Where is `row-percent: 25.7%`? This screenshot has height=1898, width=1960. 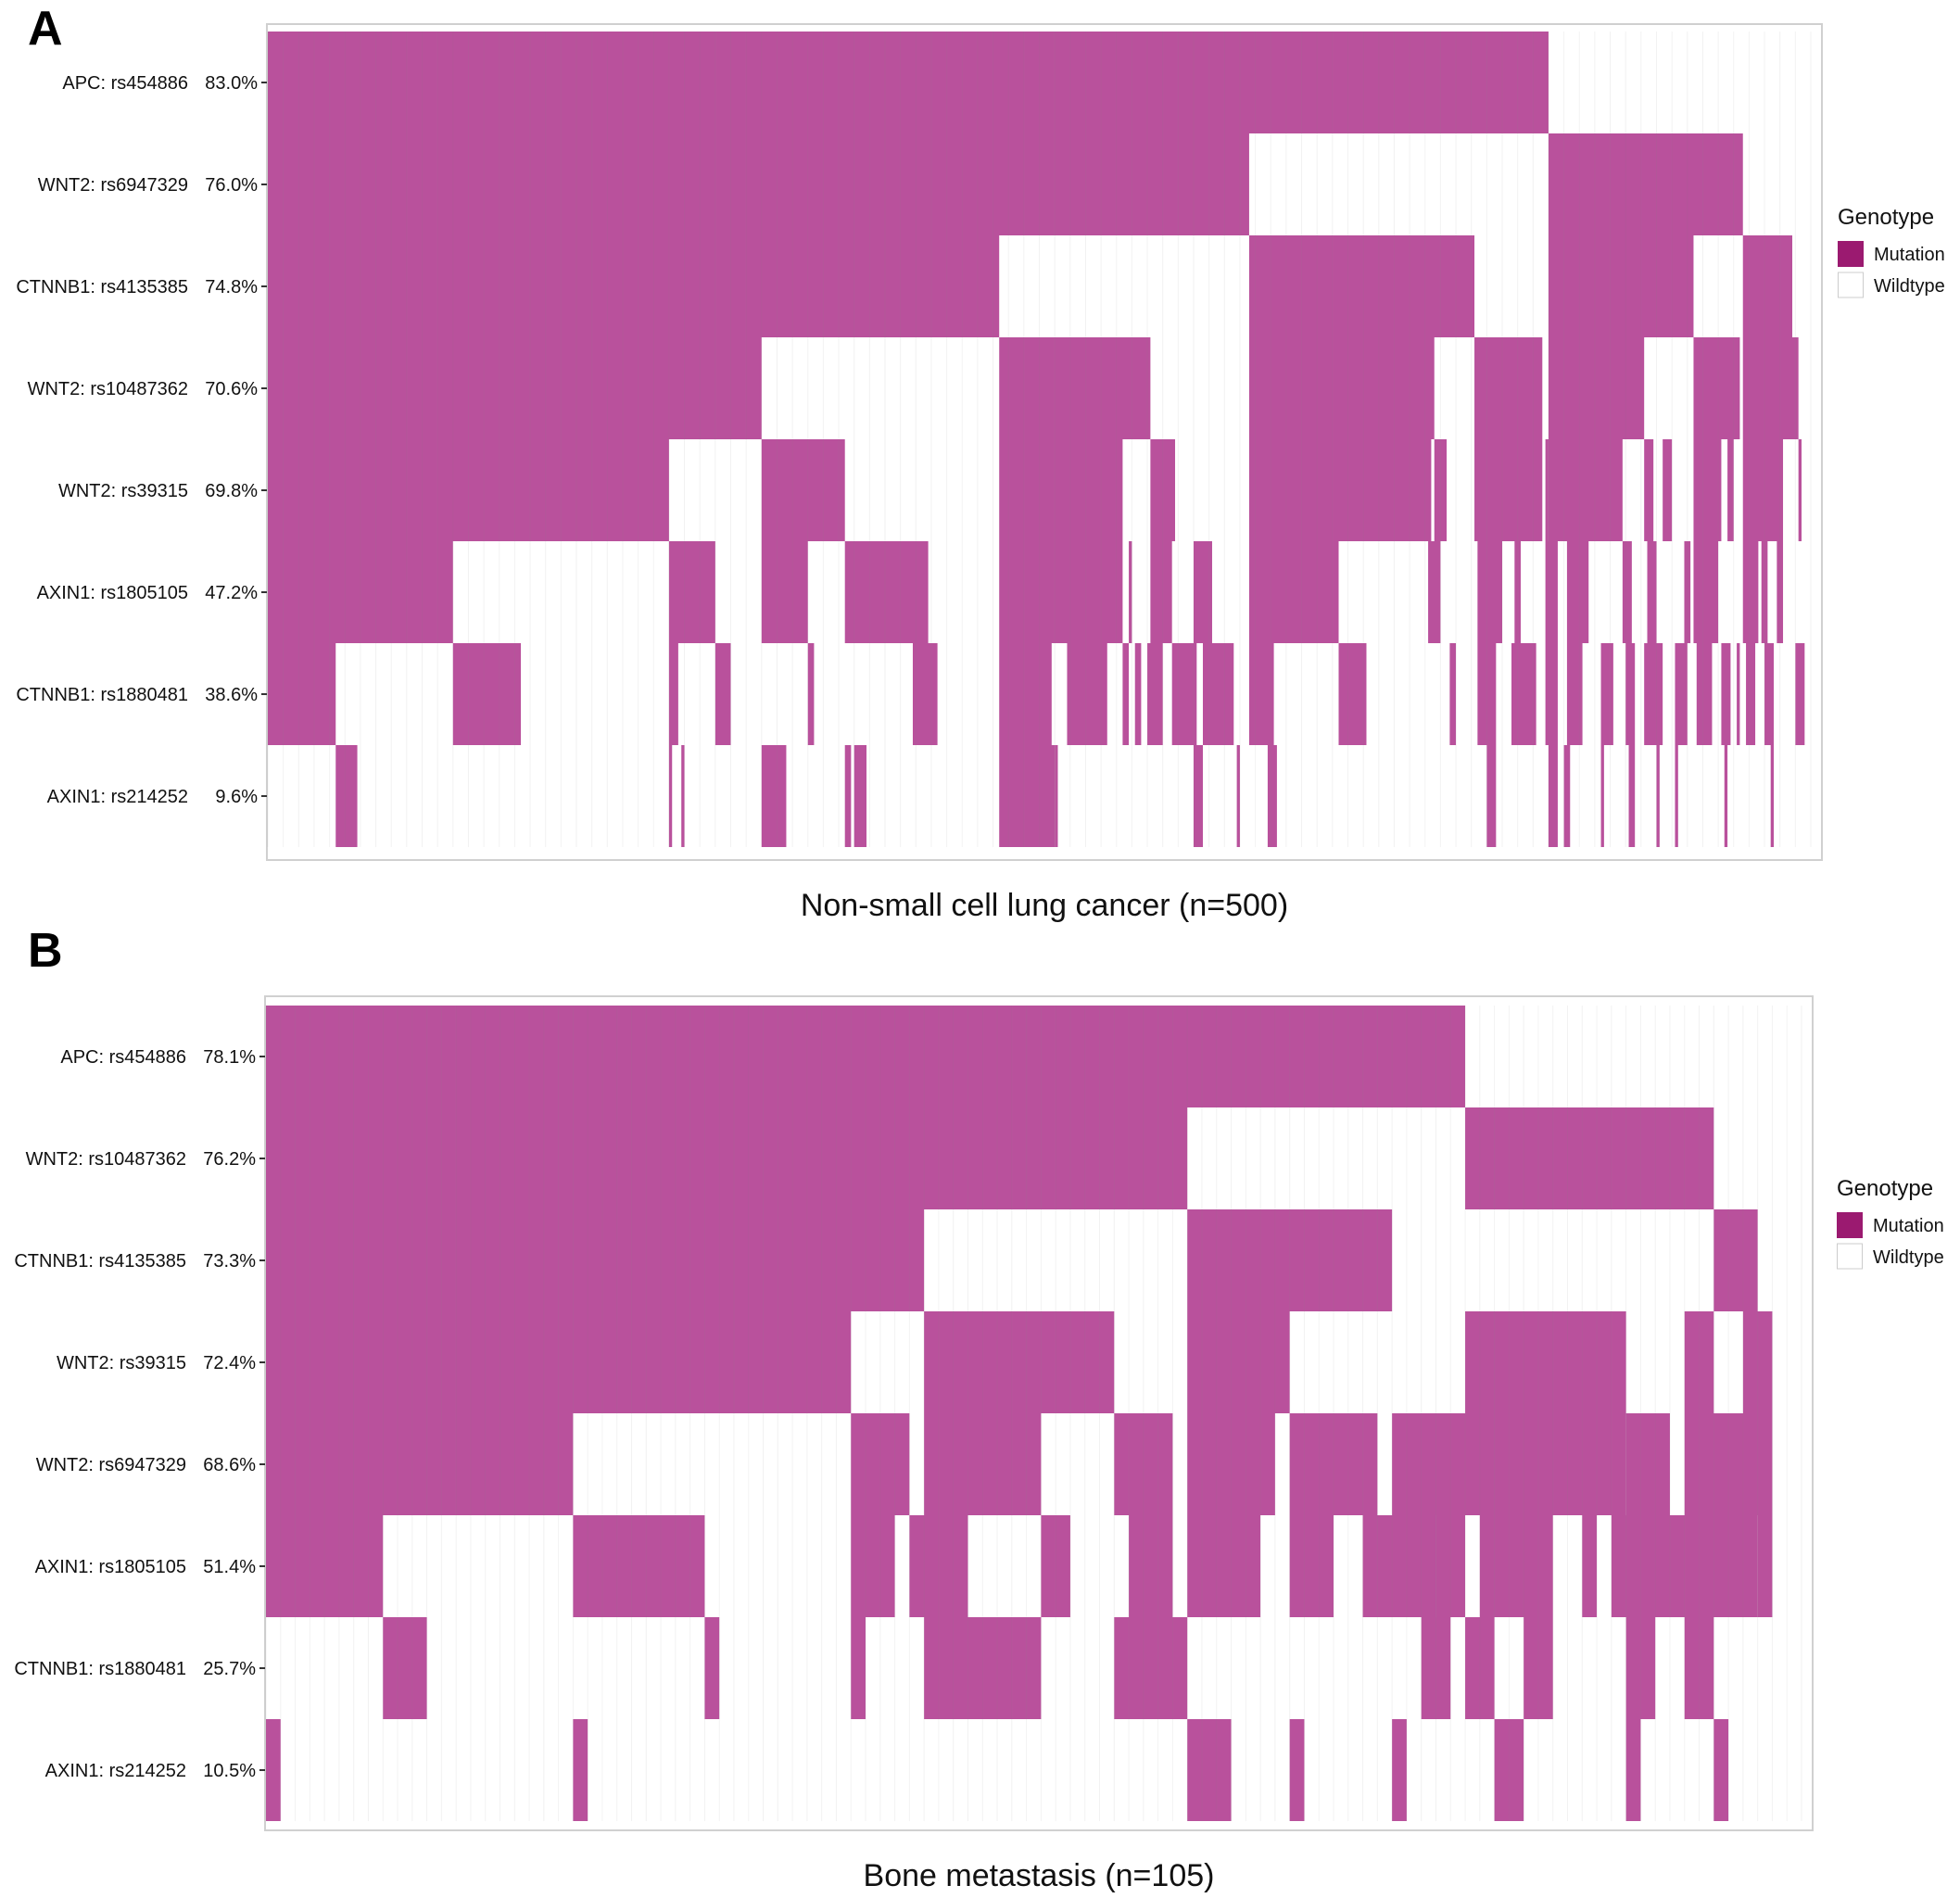
row-percent: 25.7% is located at coordinates (229, 1669).